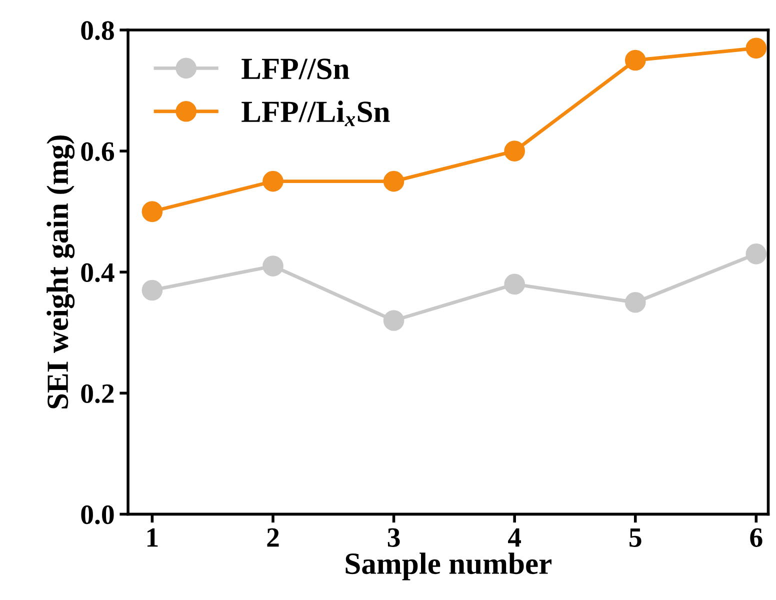 This screenshot has height=600, width=776. What do you see at coordinates (152, 537) in the screenshot?
I see `x-tick-label: 1` at bounding box center [152, 537].